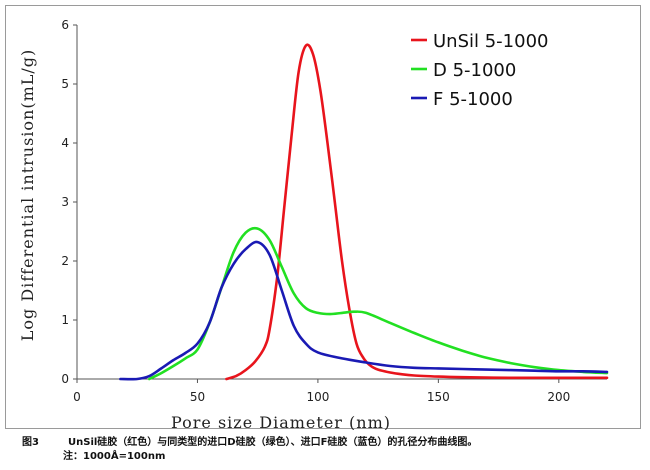 Image resolution: width=650 pixels, height=470 pixels. Describe the element at coordinates (65, 320) in the screenshot. I see `y-tick-label: 1` at that location.